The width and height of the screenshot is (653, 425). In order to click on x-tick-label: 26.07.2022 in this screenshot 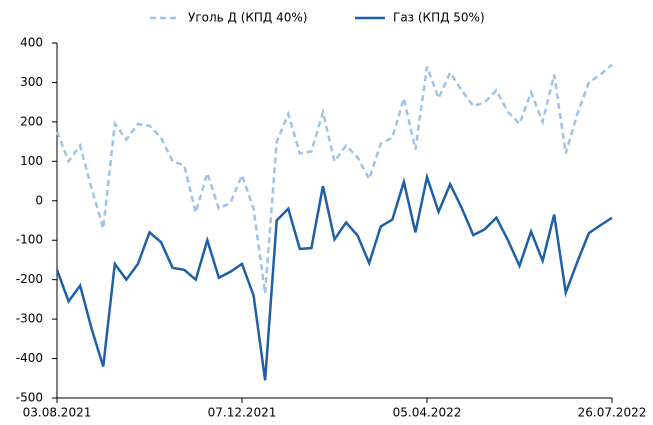, I will do `click(612, 413)`.